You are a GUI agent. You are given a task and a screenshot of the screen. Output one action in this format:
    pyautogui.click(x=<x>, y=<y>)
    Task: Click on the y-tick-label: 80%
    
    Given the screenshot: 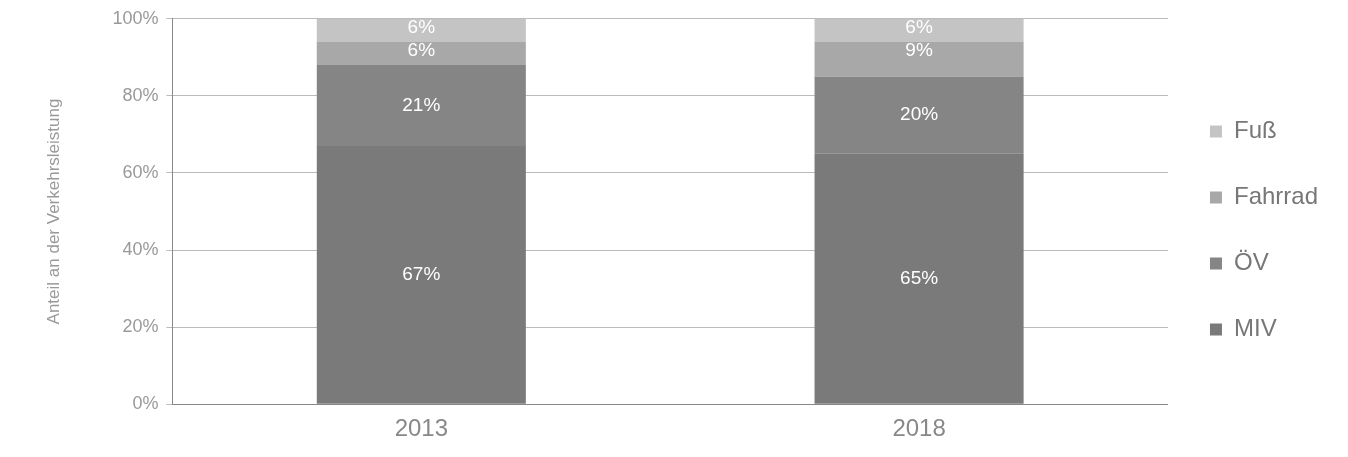 What is the action you would take?
    pyautogui.click(x=140, y=94)
    